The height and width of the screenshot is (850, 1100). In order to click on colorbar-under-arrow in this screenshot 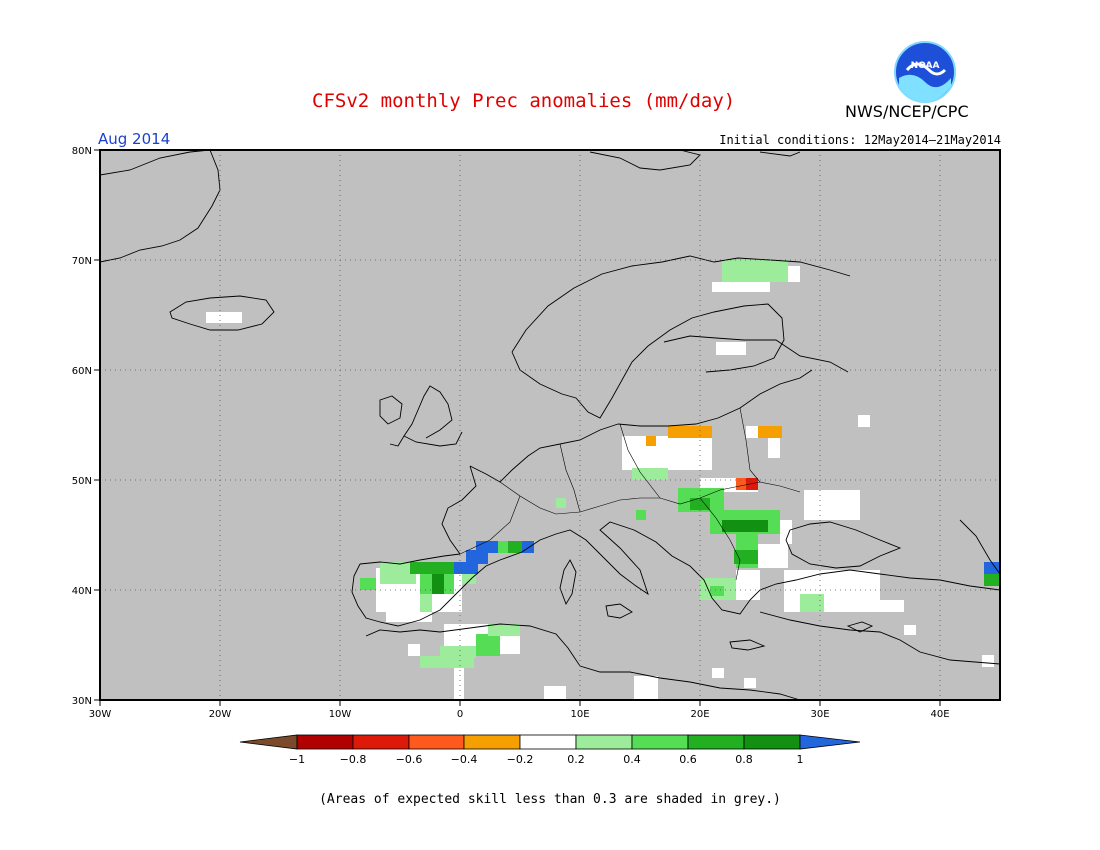, I will do `click(268, 742)`.